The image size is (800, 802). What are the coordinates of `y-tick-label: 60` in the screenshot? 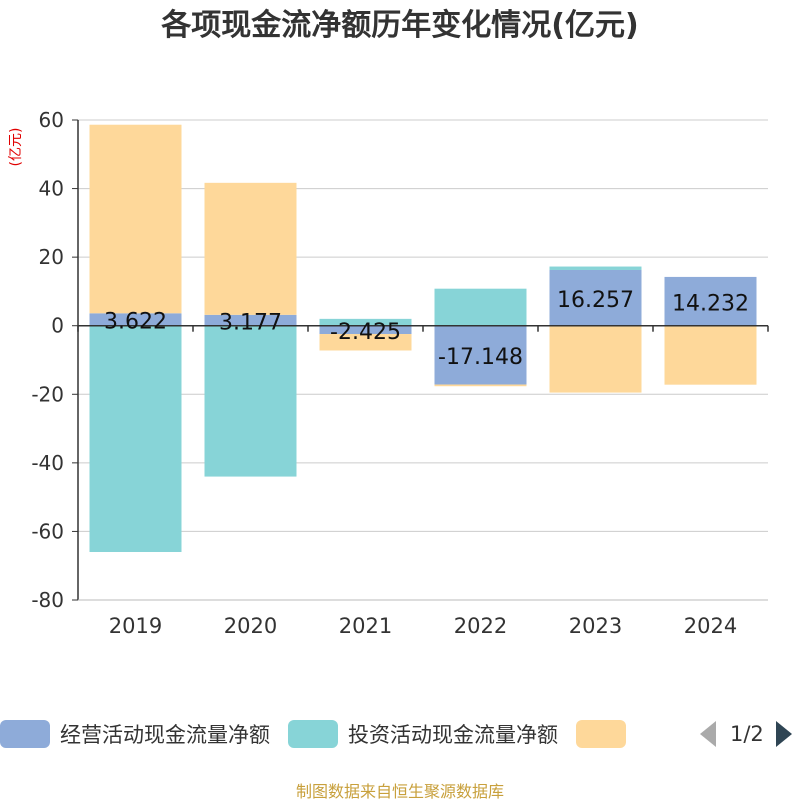 It's located at (51, 120).